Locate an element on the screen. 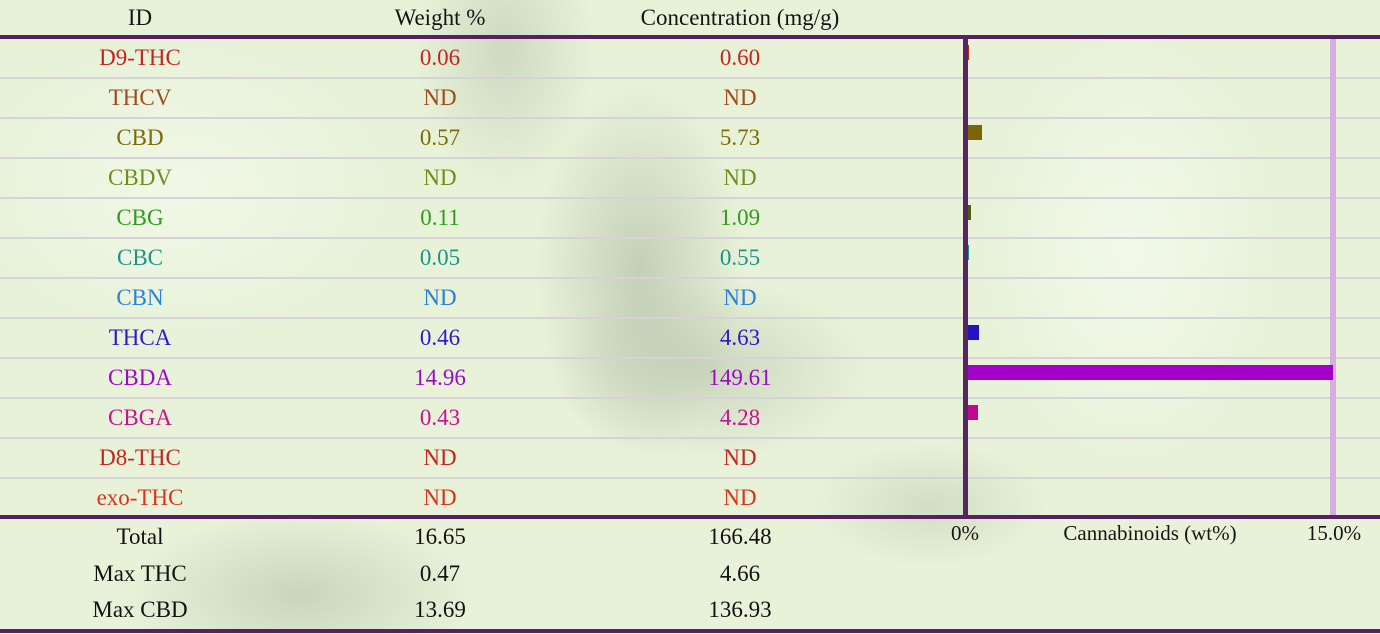 The width and height of the screenshot is (1380, 634). cell-weight: 0.05 is located at coordinates (440, 257).